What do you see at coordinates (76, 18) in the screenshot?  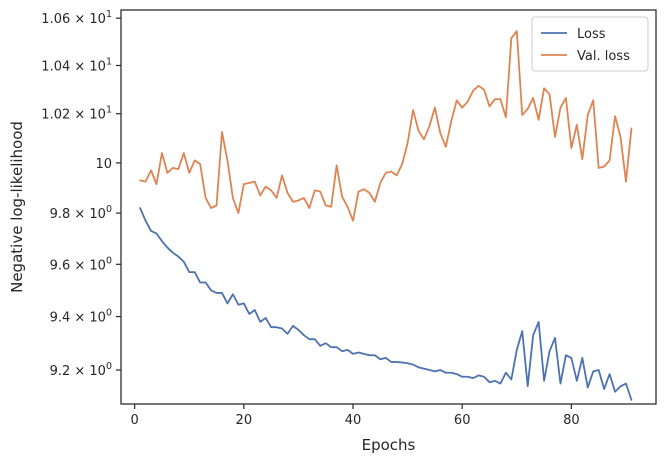 I see `y-tick-label: 1.06 × 10¹` at bounding box center [76, 18].